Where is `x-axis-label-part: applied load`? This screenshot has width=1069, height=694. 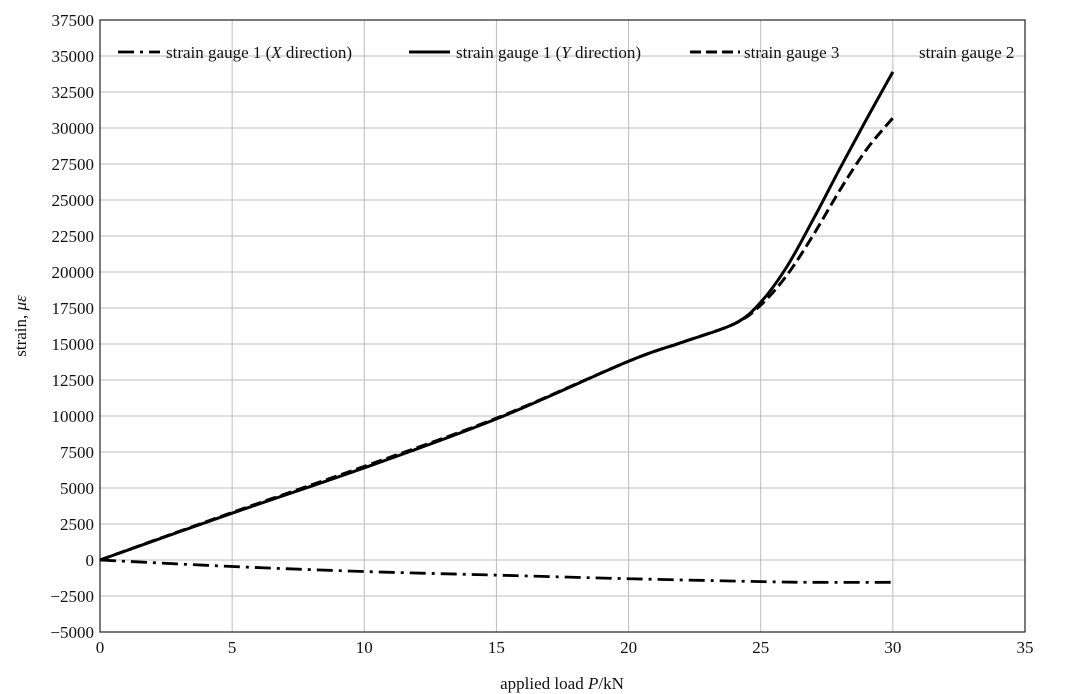
x-axis-label-part: applied load is located at coordinates (544, 683).